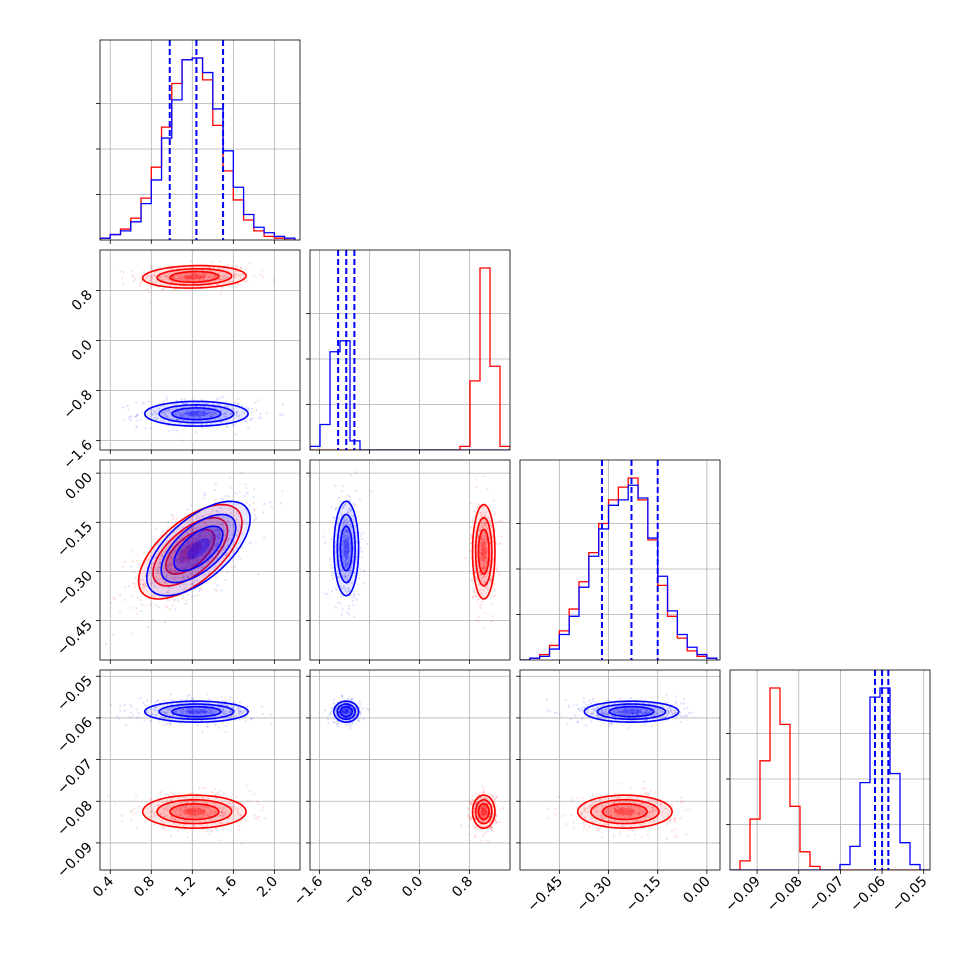  Describe the element at coordinates (200, 770) in the screenshot. I see `panel-frame` at that location.